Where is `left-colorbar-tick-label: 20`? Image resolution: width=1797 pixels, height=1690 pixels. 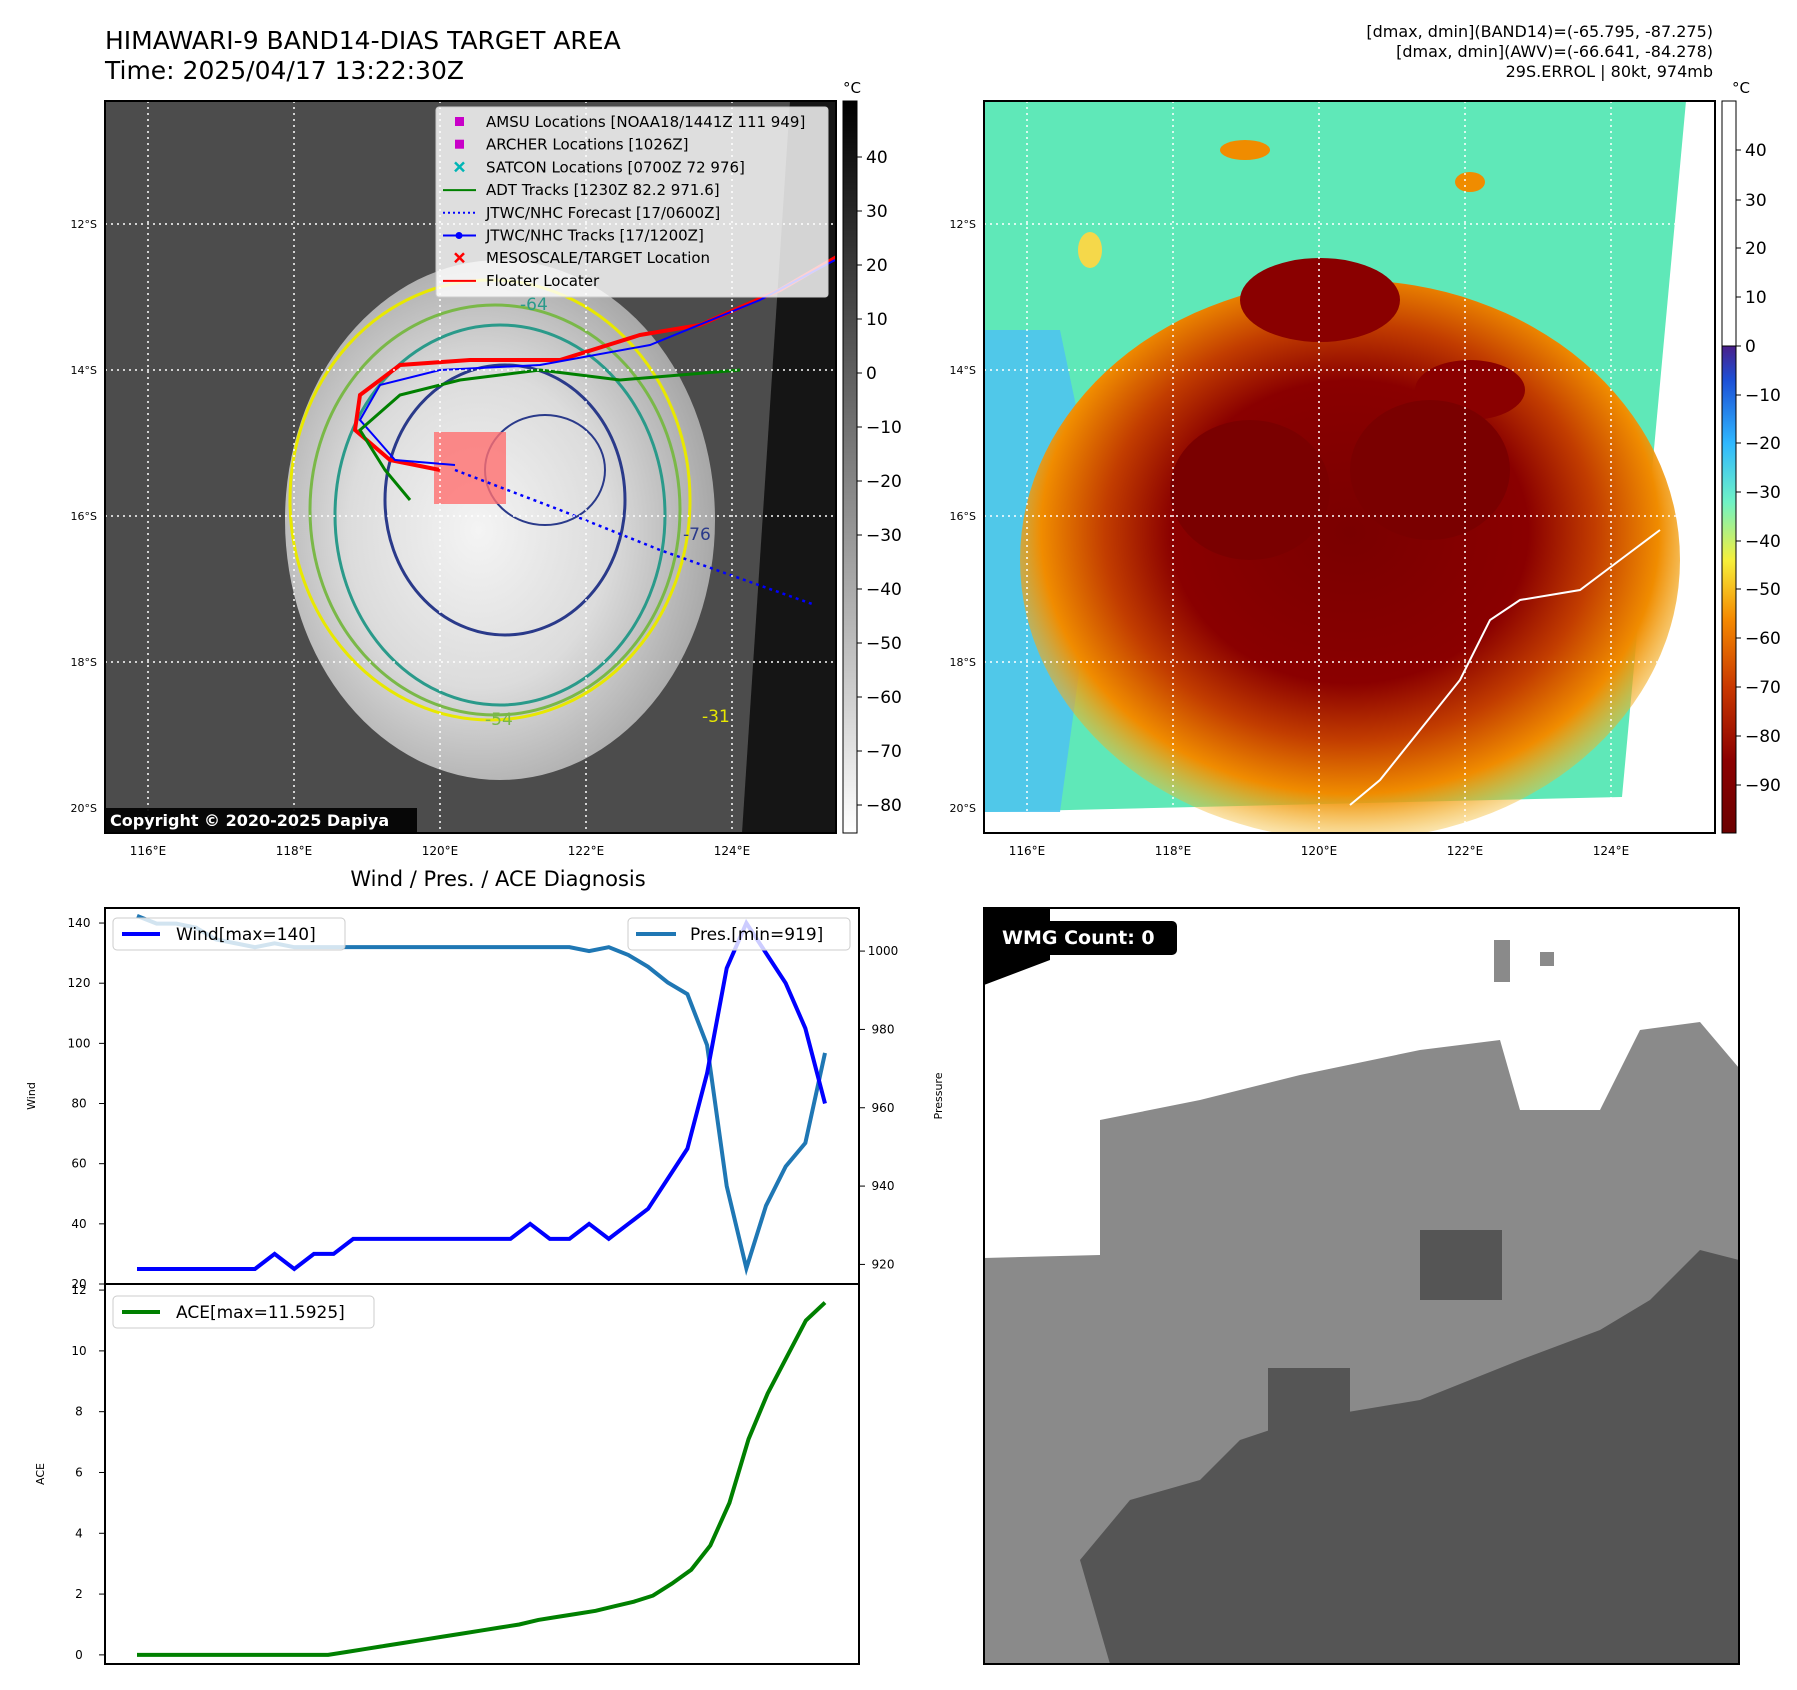 left-colorbar-tick-label: 20 is located at coordinates (877, 266).